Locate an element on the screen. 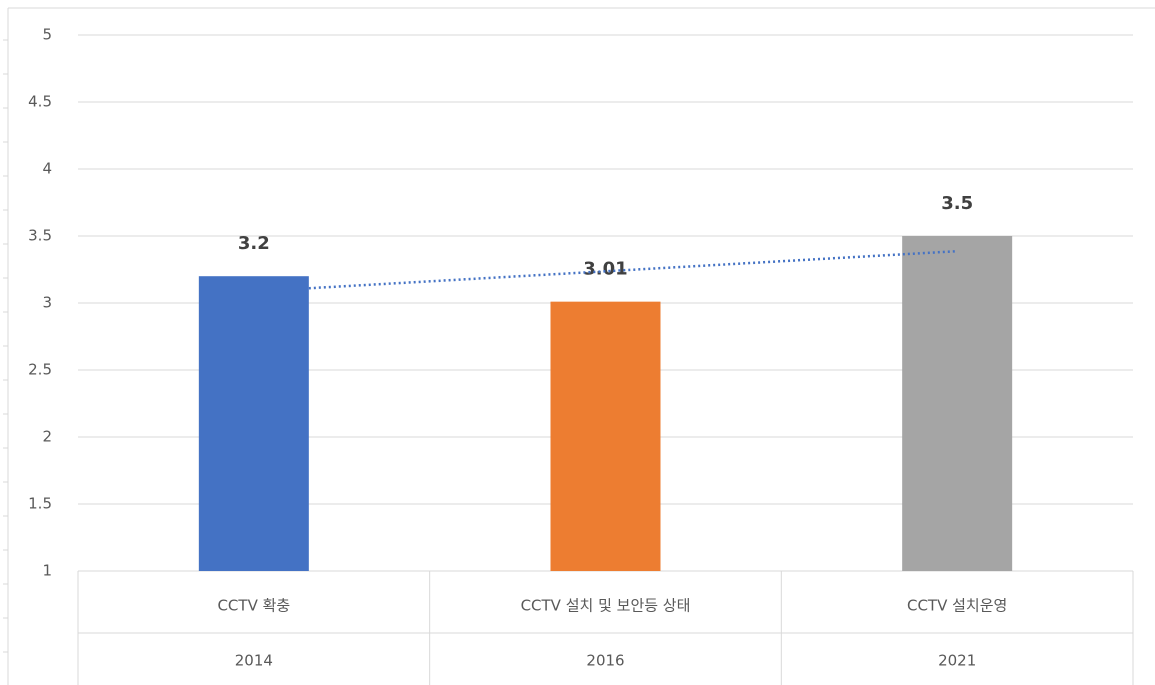 This screenshot has width=1155, height=685. x-tick-label: CCTV 설치 및 보안등 상태 is located at coordinates (606, 606).